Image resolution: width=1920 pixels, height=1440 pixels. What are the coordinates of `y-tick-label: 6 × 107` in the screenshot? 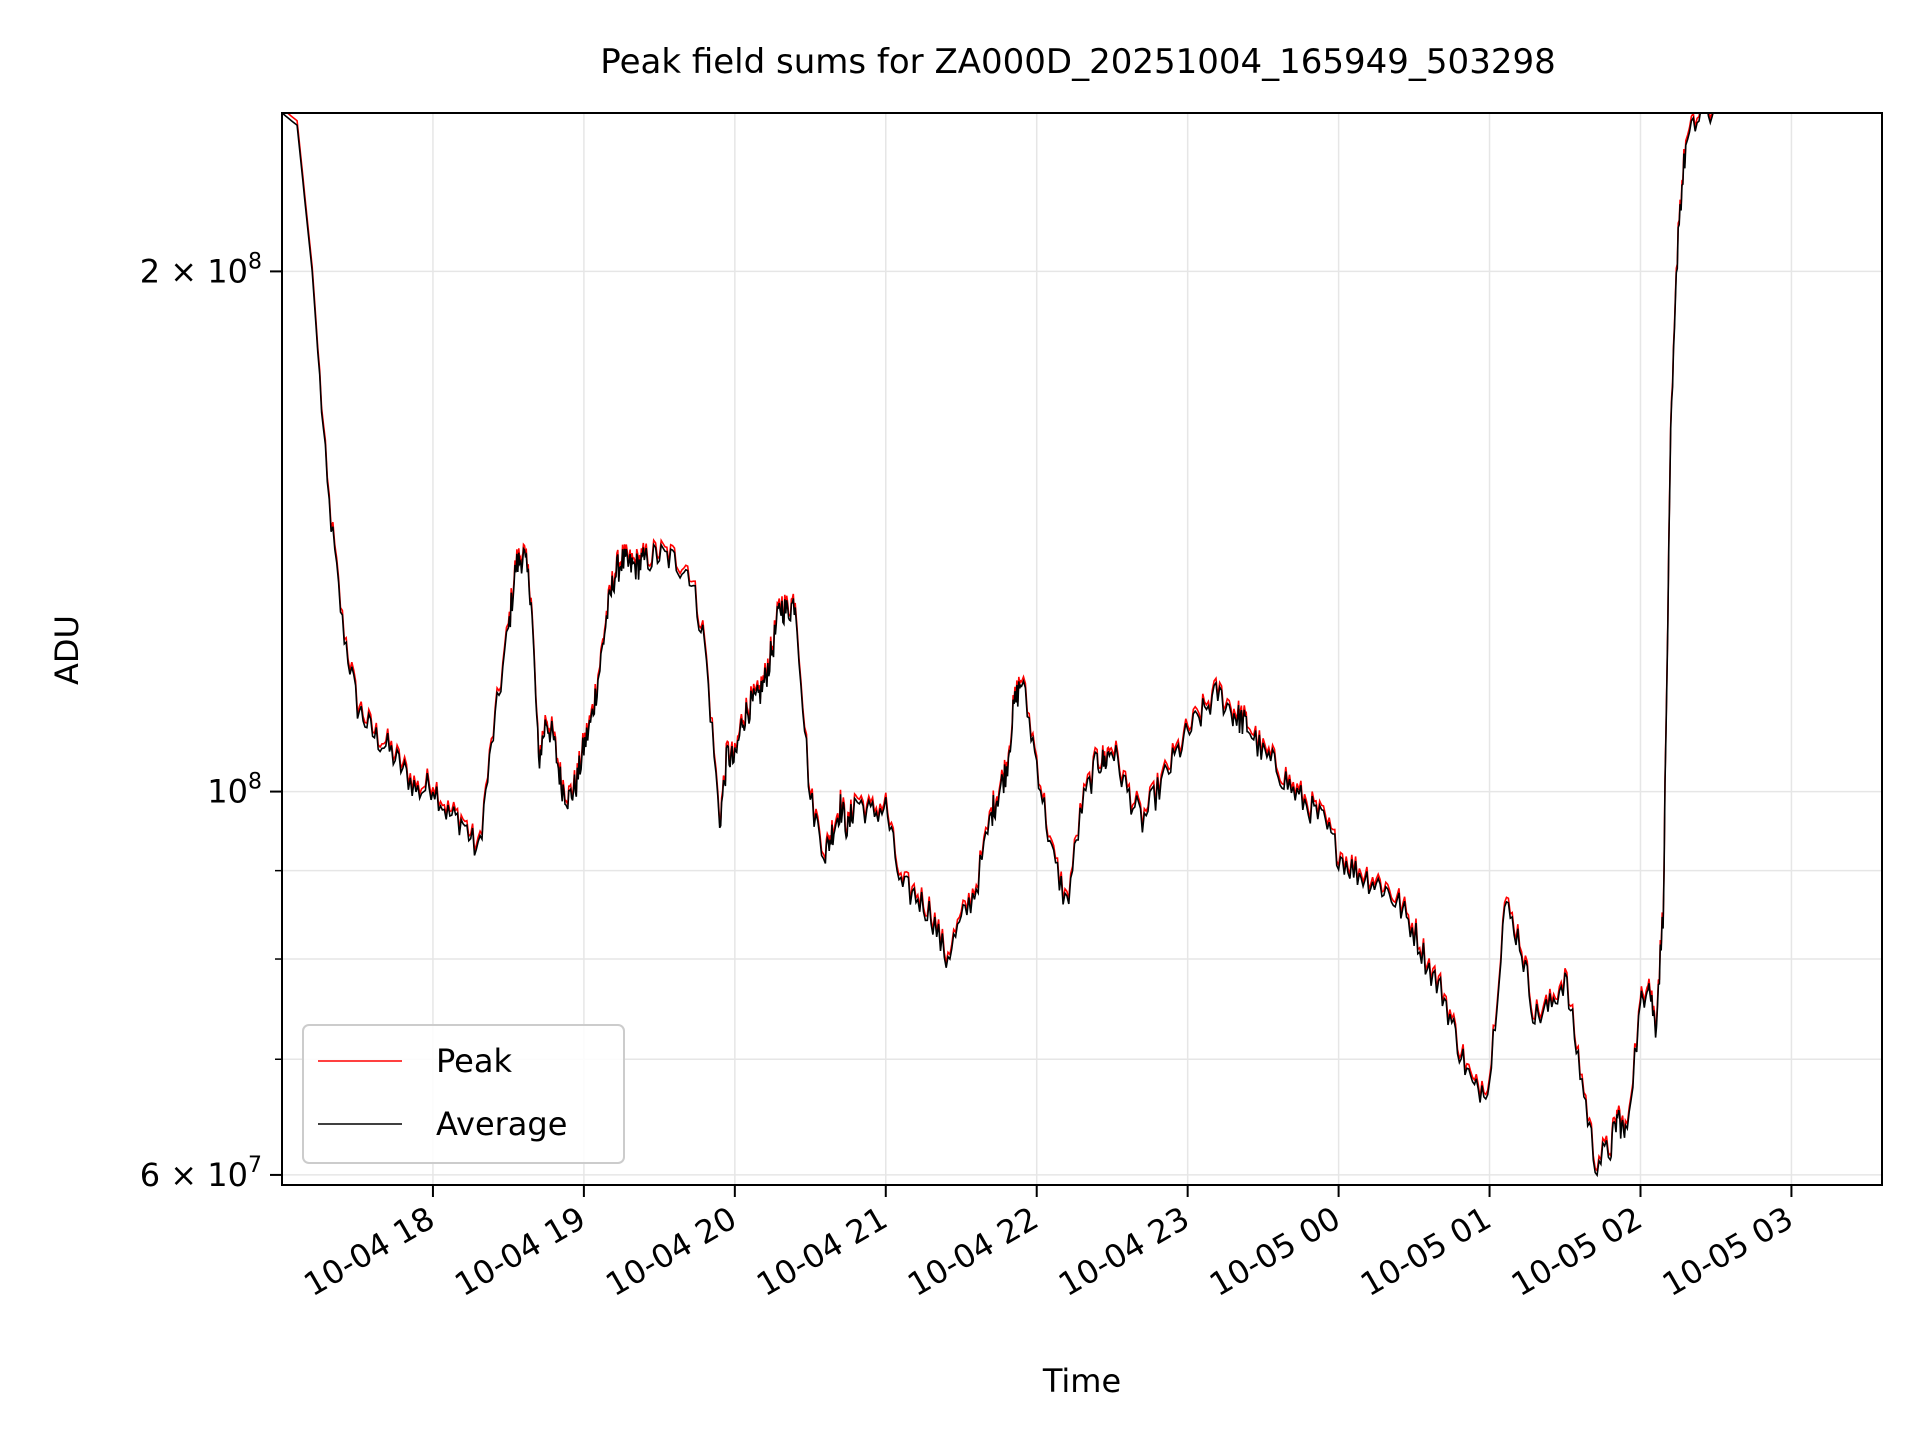 It's located at (201, 1173).